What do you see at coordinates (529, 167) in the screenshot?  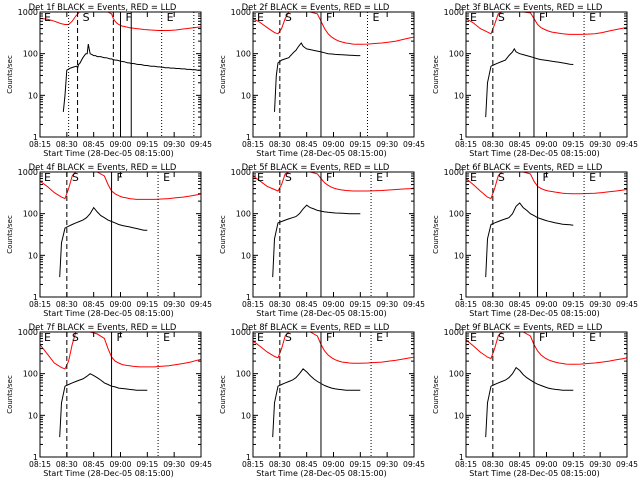 I see `chart-title: Det 6f BLACK = Events, RED = LLD` at bounding box center [529, 167].